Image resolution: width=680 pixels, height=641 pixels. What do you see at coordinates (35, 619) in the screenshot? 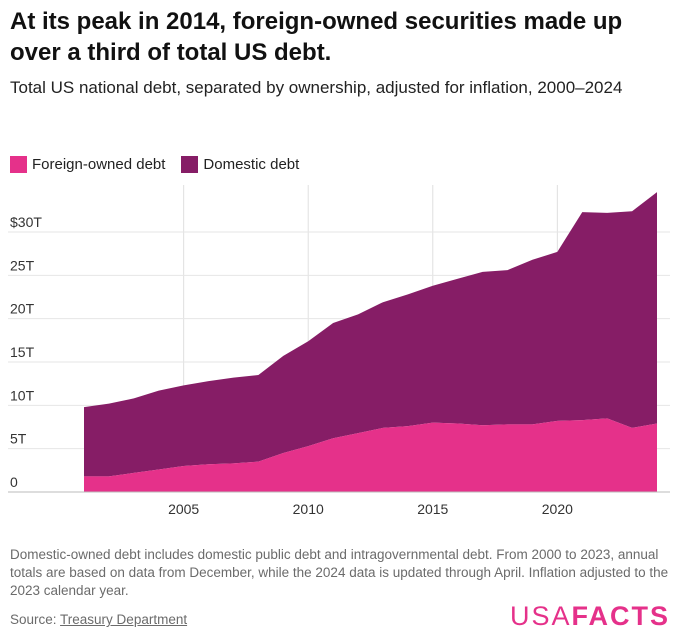
I see `source-prefix: Source:` at bounding box center [35, 619].